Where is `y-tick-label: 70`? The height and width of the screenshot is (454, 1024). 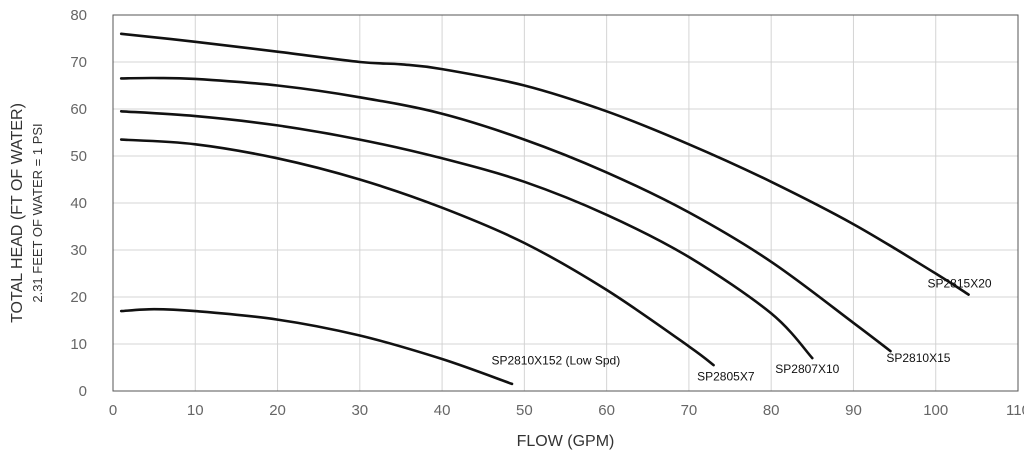 y-tick-label: 70 is located at coordinates (78, 62).